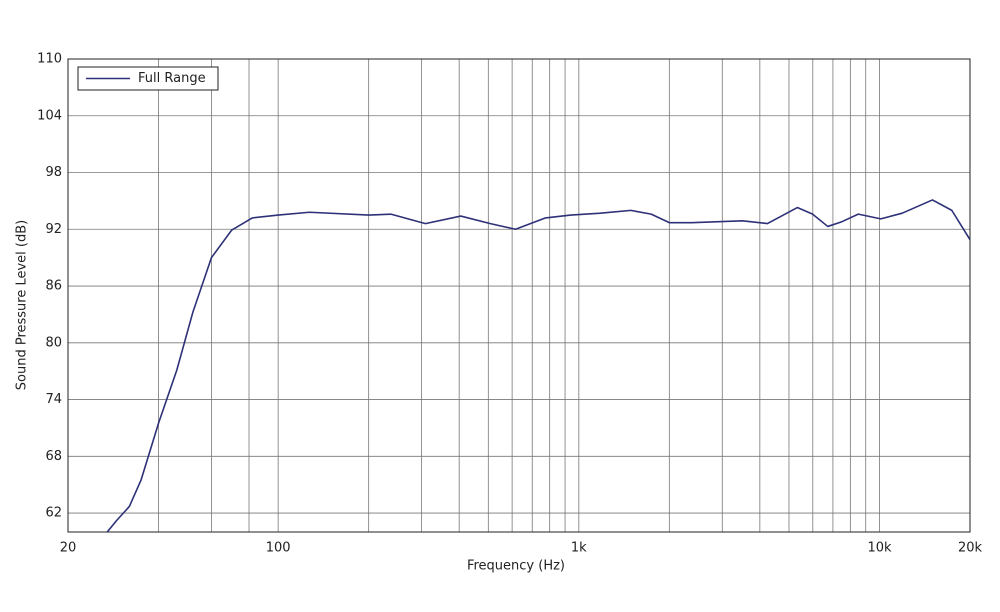  I want to click on y-tick-label: 80, so click(53, 342).